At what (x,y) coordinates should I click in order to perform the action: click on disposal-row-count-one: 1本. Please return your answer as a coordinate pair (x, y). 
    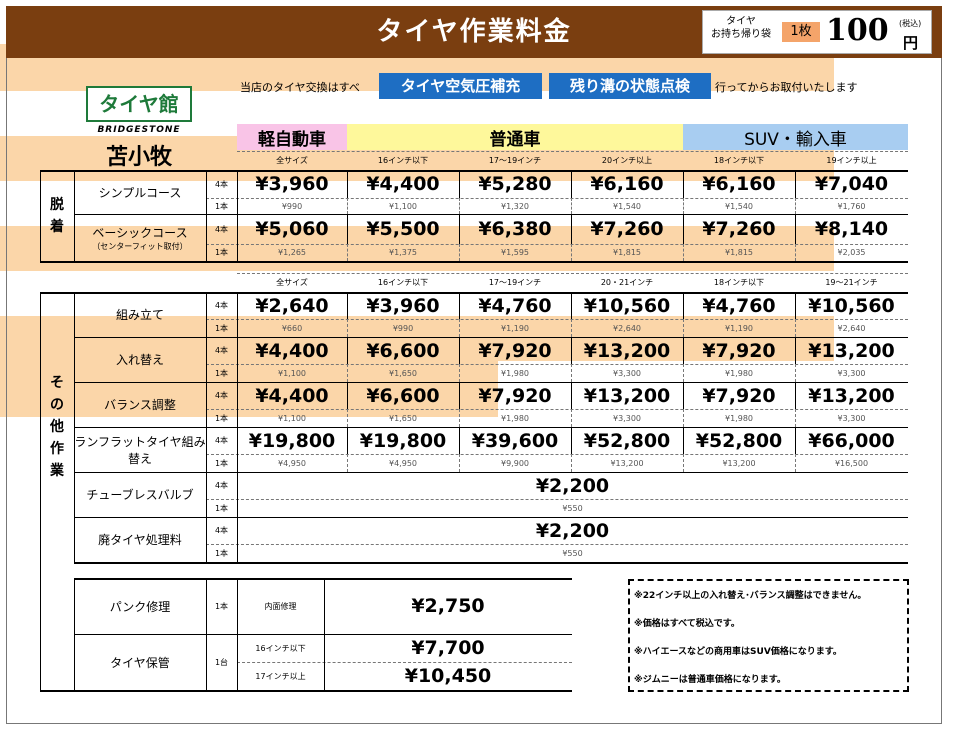
    Looking at the image, I should click on (221, 553).